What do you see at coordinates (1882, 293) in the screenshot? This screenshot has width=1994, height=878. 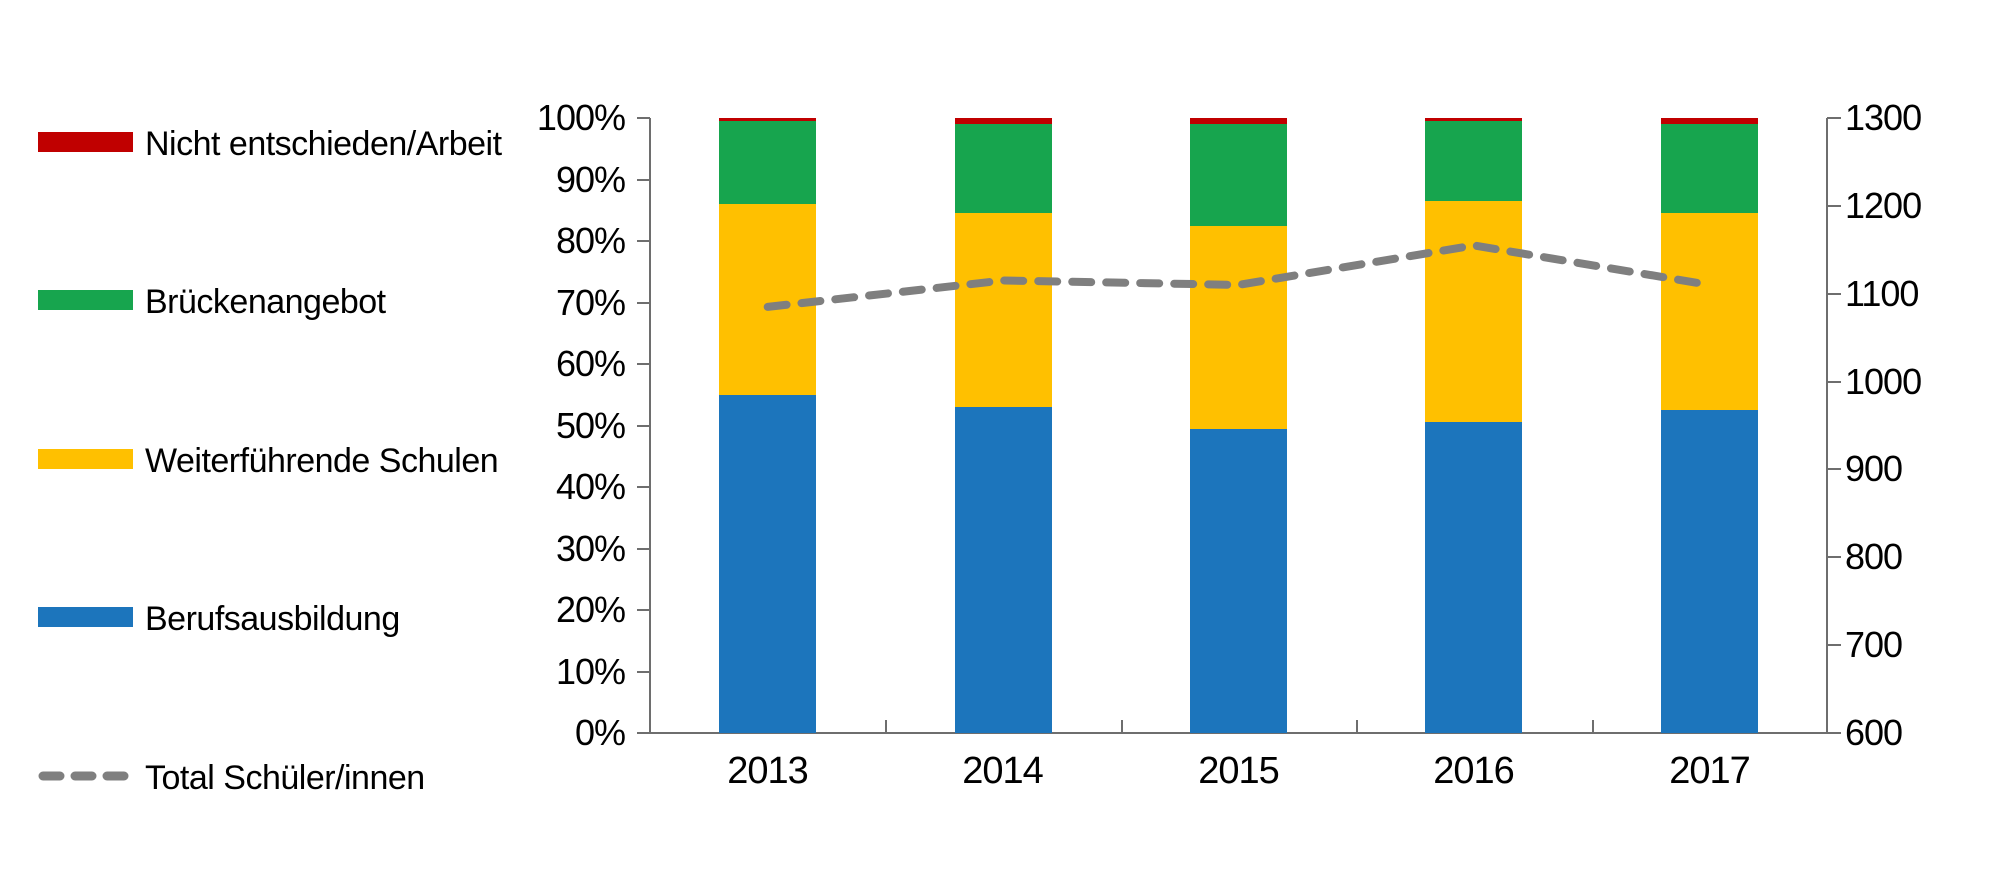 I see `right-axis-tick-label: 1100` at bounding box center [1882, 293].